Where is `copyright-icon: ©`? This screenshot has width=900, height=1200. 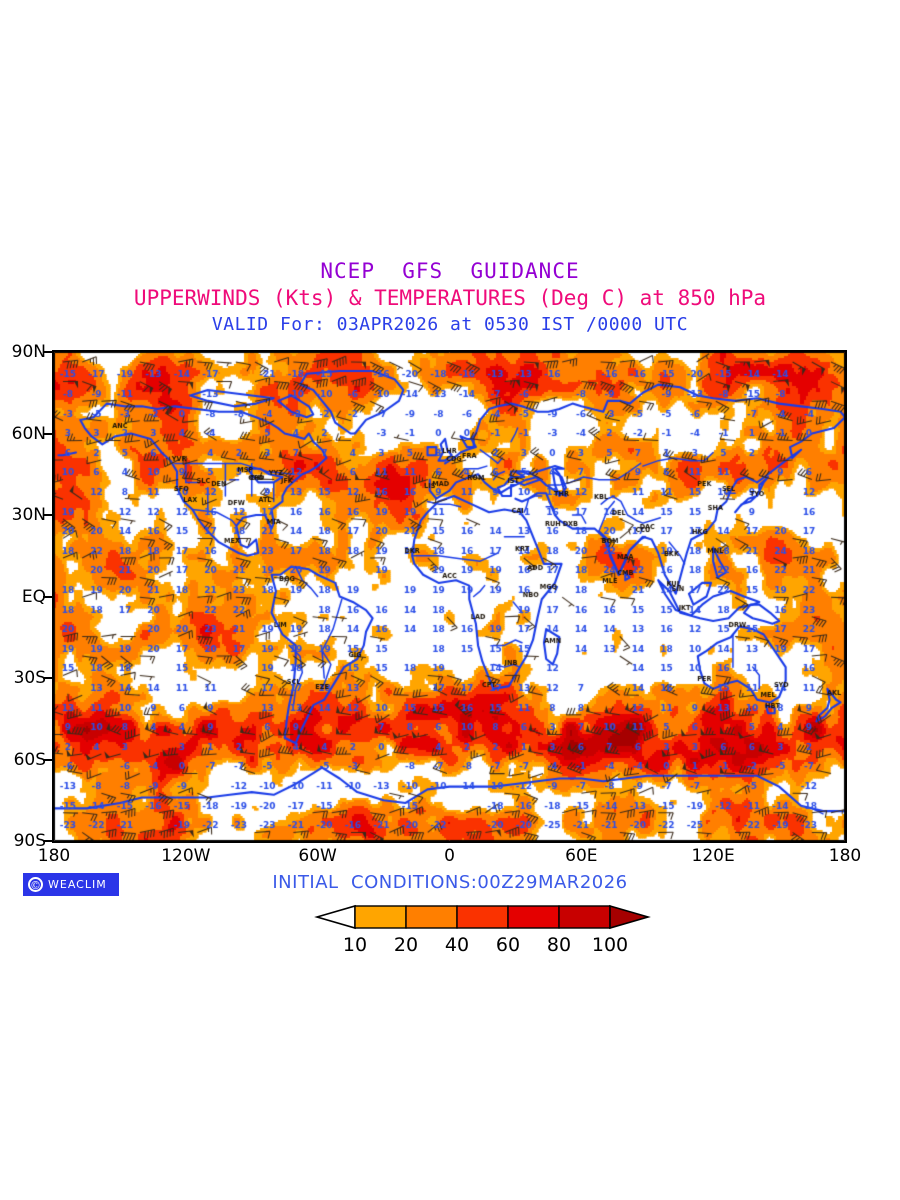
copyright-icon: © is located at coordinates (35, 884).